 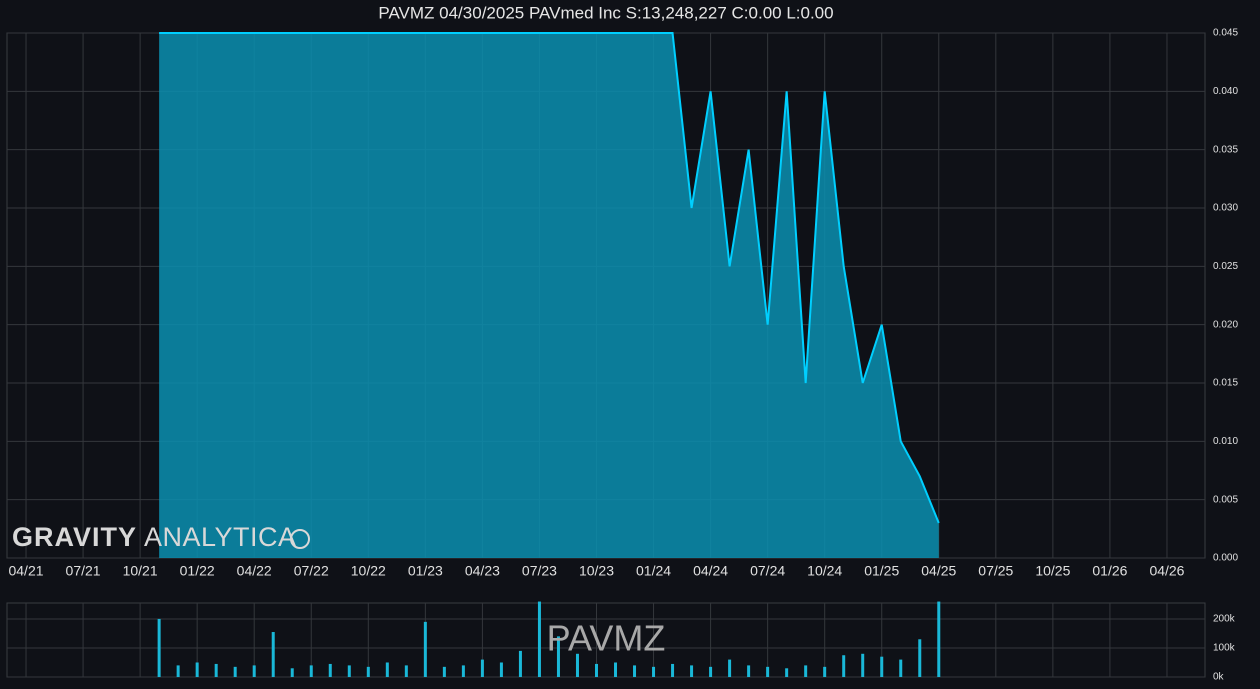 I want to click on y-tick-label: 0.020, so click(x=1225, y=324).